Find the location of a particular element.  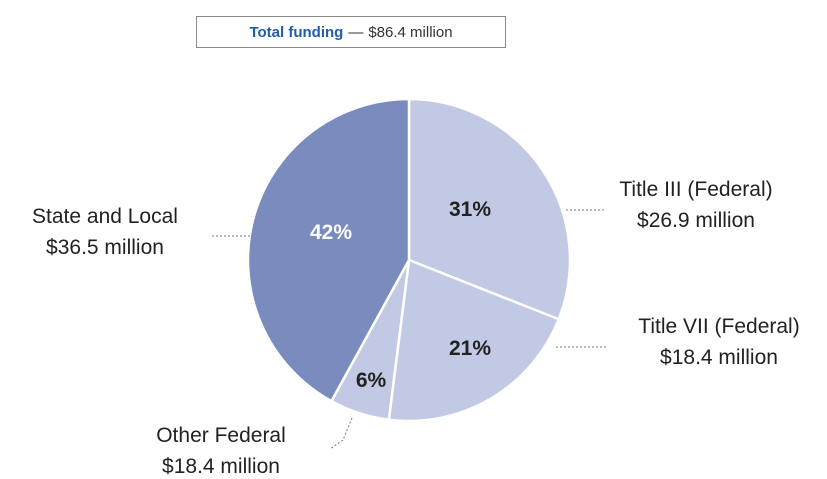

slice-percent-state: 42% is located at coordinates (331, 232).